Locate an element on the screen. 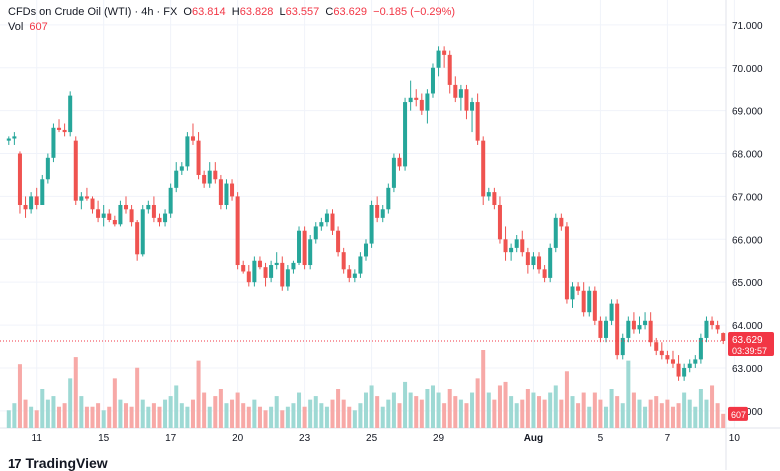 This screenshot has width=780, height=471. close-value: 63.629 is located at coordinates (350, 12).